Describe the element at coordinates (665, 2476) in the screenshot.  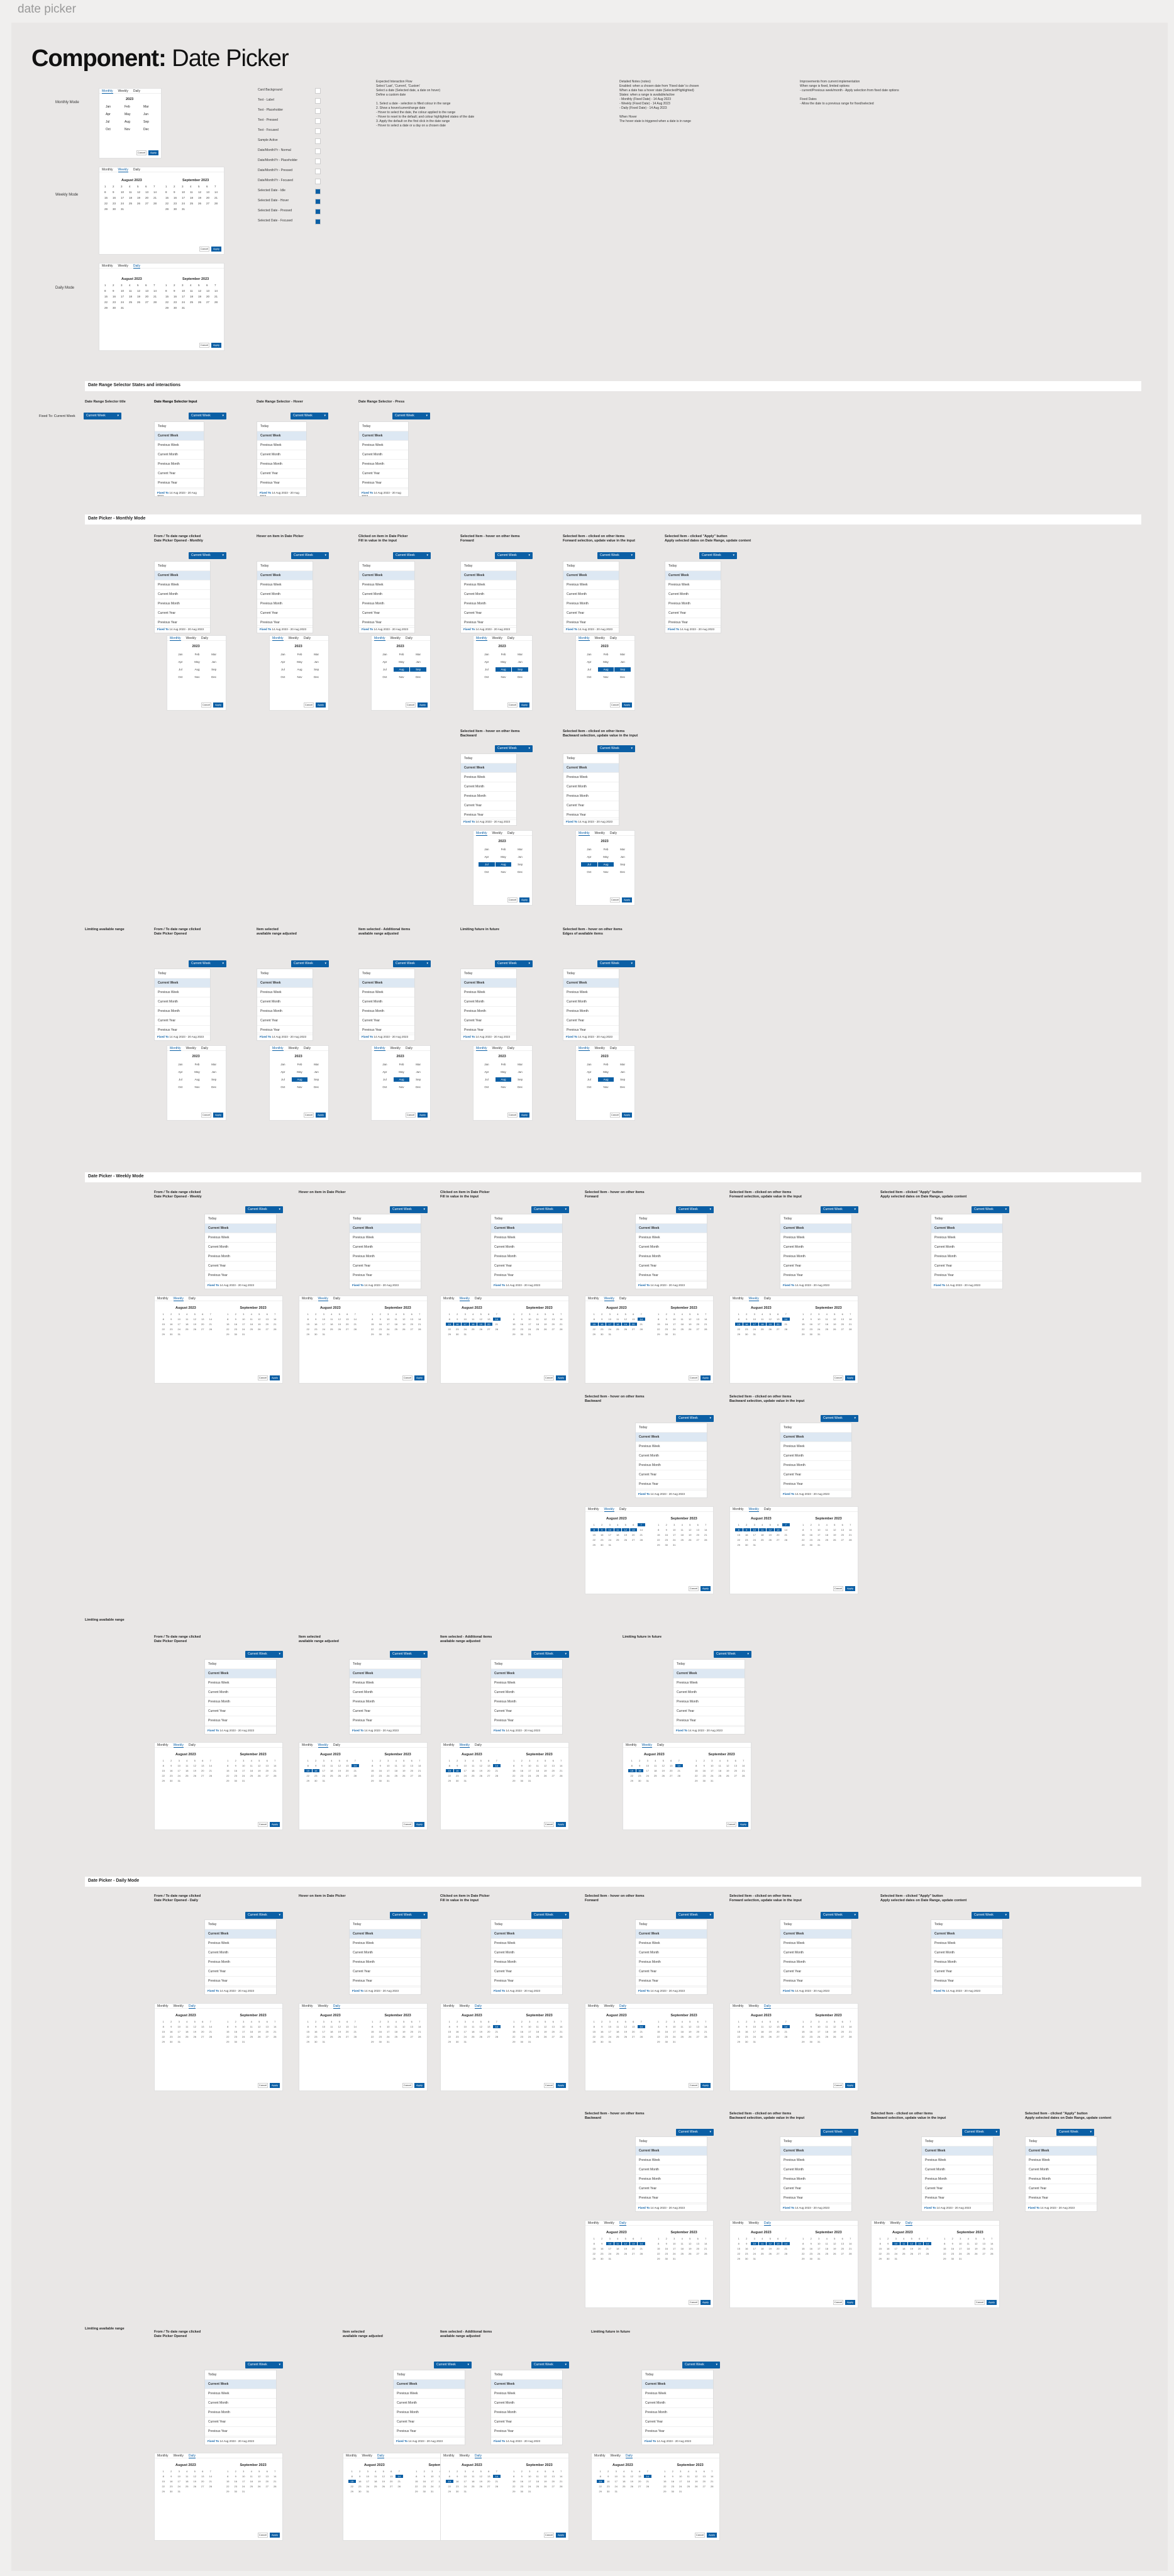
I see `day-cell: 8` at that location.